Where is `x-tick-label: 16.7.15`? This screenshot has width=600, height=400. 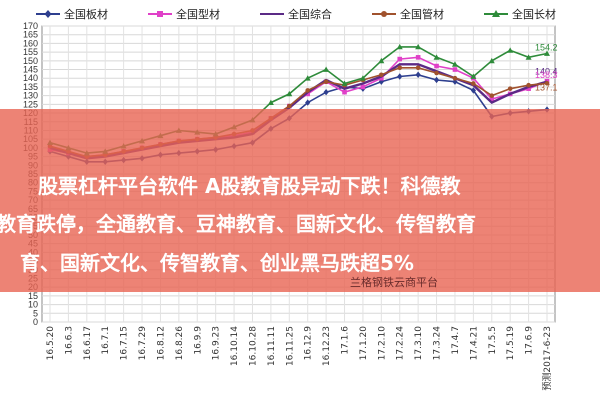
x-tick-label: 16.7.15 is located at coordinates (125, 343).